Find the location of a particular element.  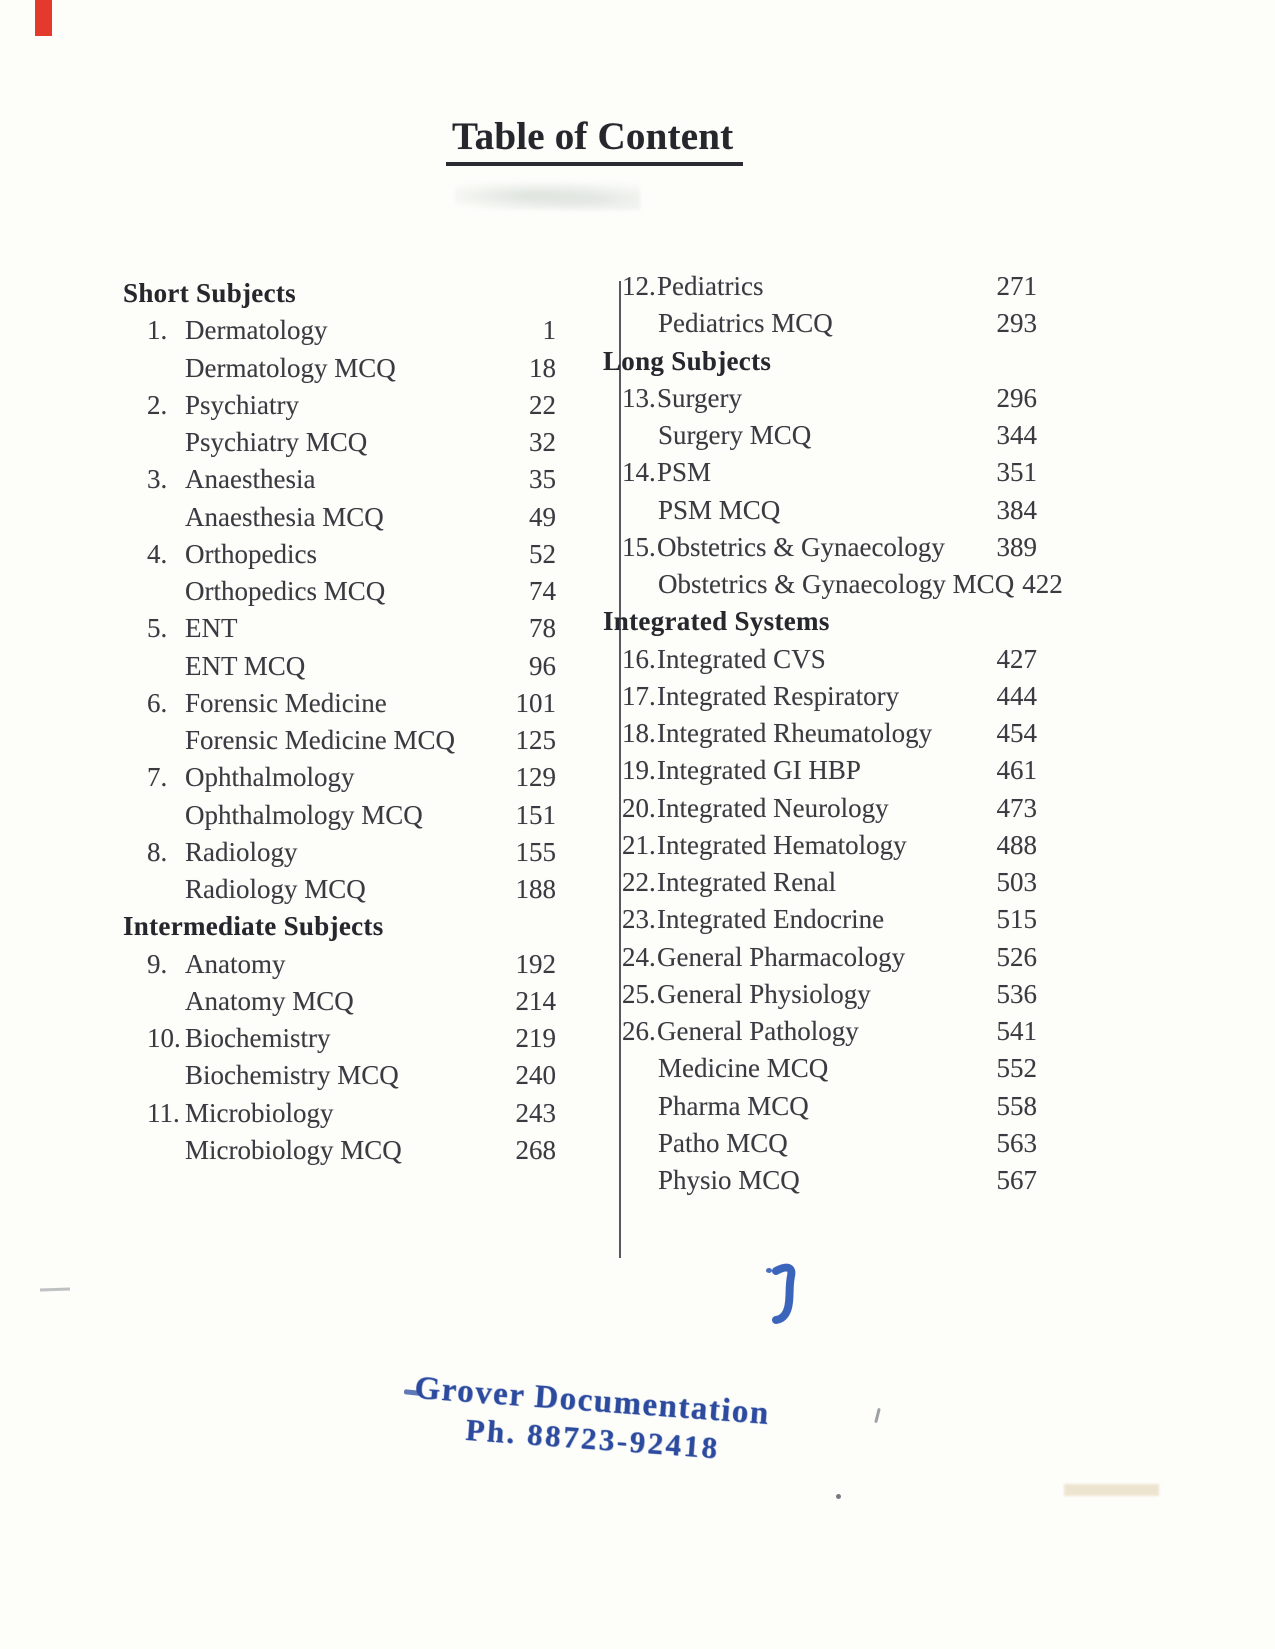

toc-row: 25. General Physiology 536 is located at coordinates (820, 994).